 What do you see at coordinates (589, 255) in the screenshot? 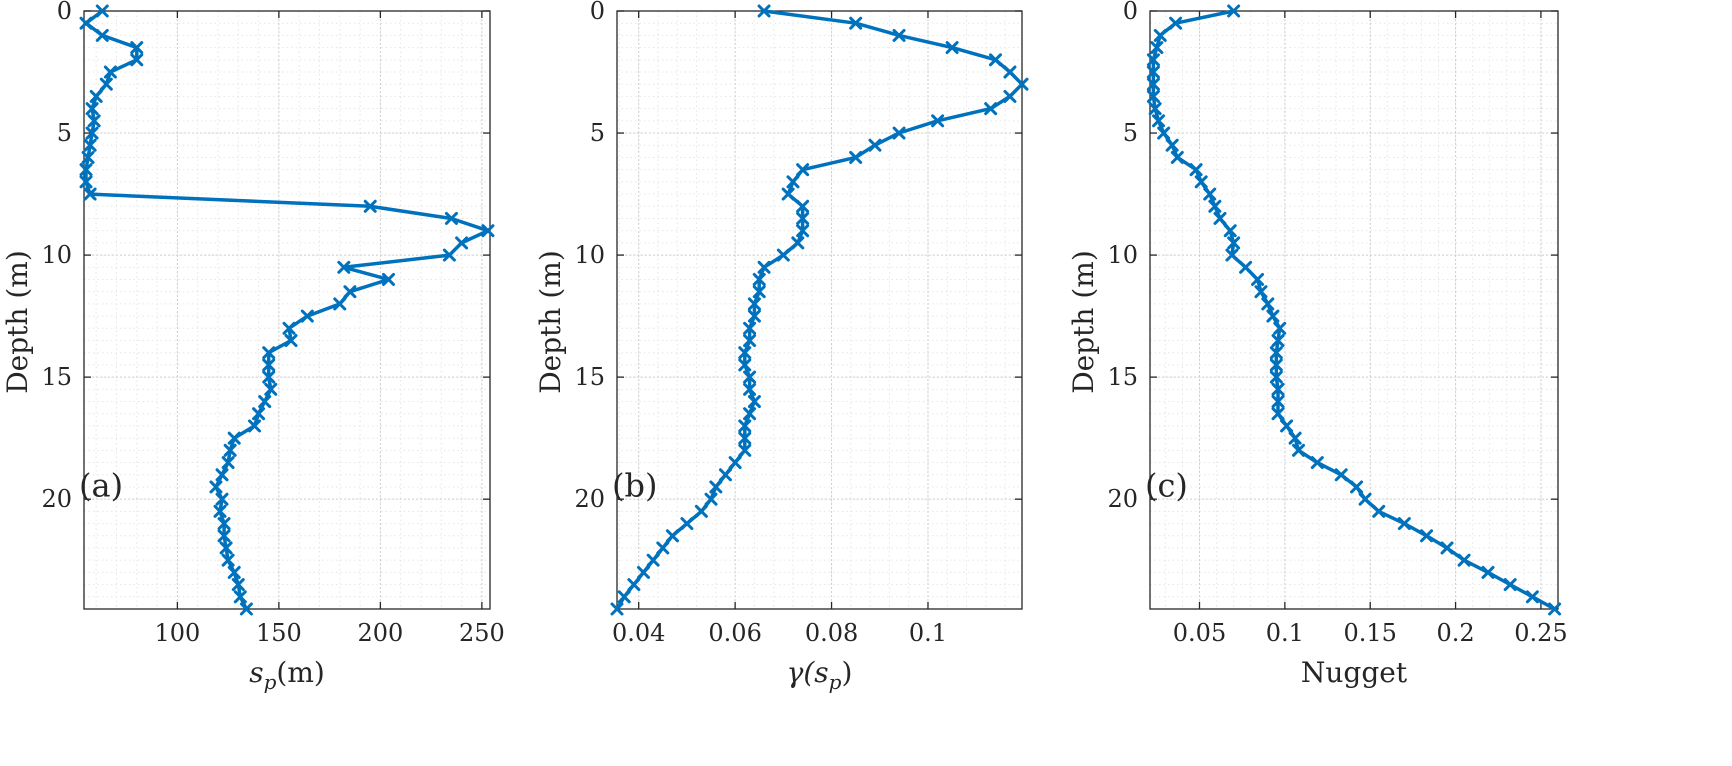
I see `y-tick-label: 10` at bounding box center [589, 255].